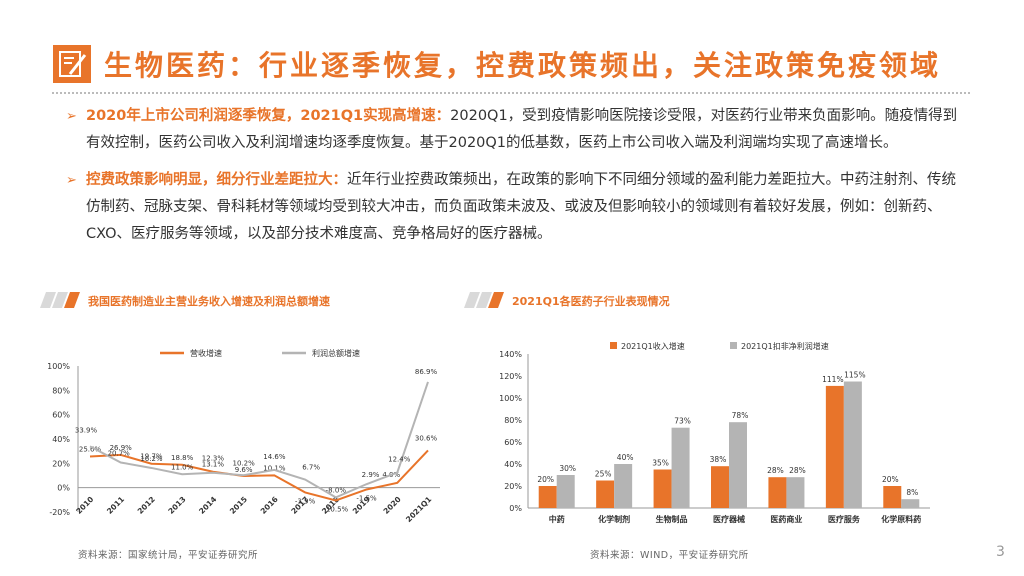 This screenshot has width=1024, height=576. Describe the element at coordinates (901, 519) in the screenshot. I see `x-tick-label: 化学原料药` at that location.